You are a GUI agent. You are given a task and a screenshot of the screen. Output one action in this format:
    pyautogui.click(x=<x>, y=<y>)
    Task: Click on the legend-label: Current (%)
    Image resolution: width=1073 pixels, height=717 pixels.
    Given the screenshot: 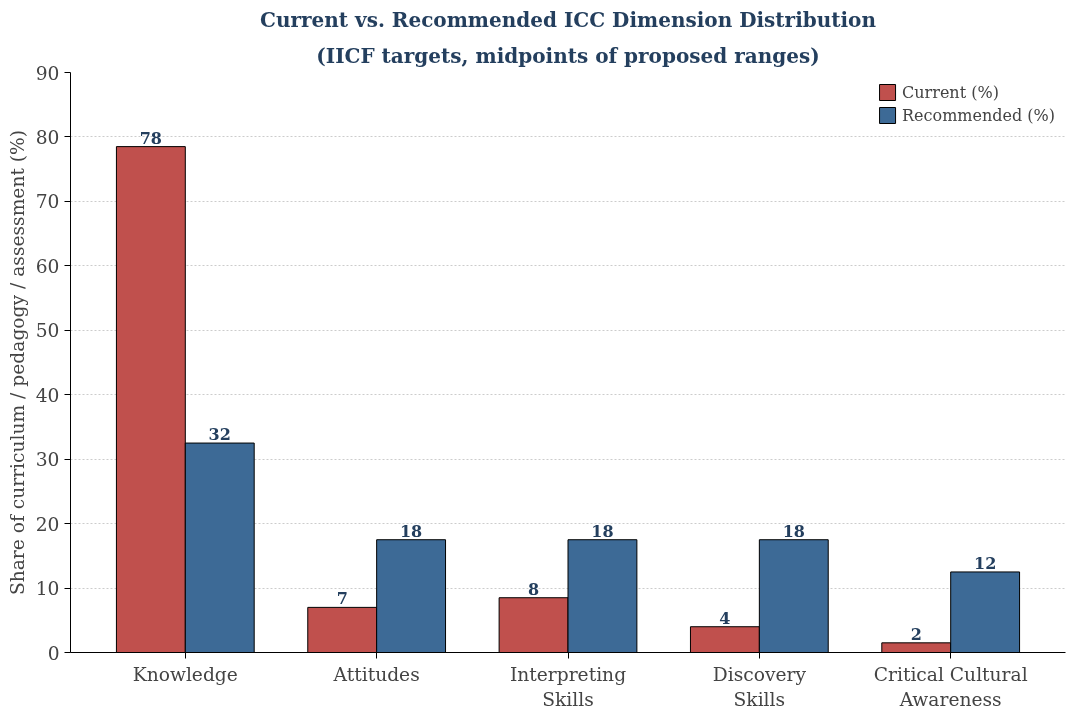 What is the action you would take?
    pyautogui.click(x=950, y=92)
    